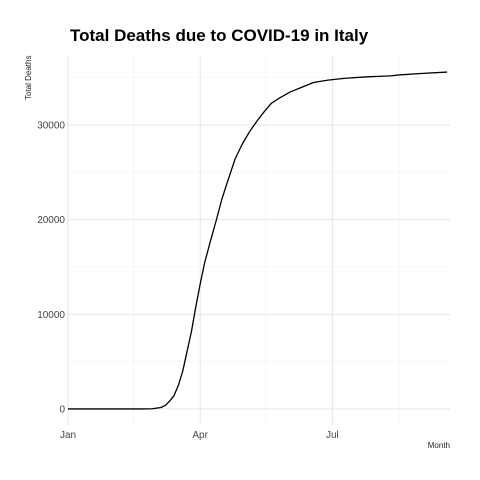 This screenshot has width=480, height=480. What do you see at coordinates (51, 220) in the screenshot?
I see `y-tick-label: 20000` at bounding box center [51, 220].